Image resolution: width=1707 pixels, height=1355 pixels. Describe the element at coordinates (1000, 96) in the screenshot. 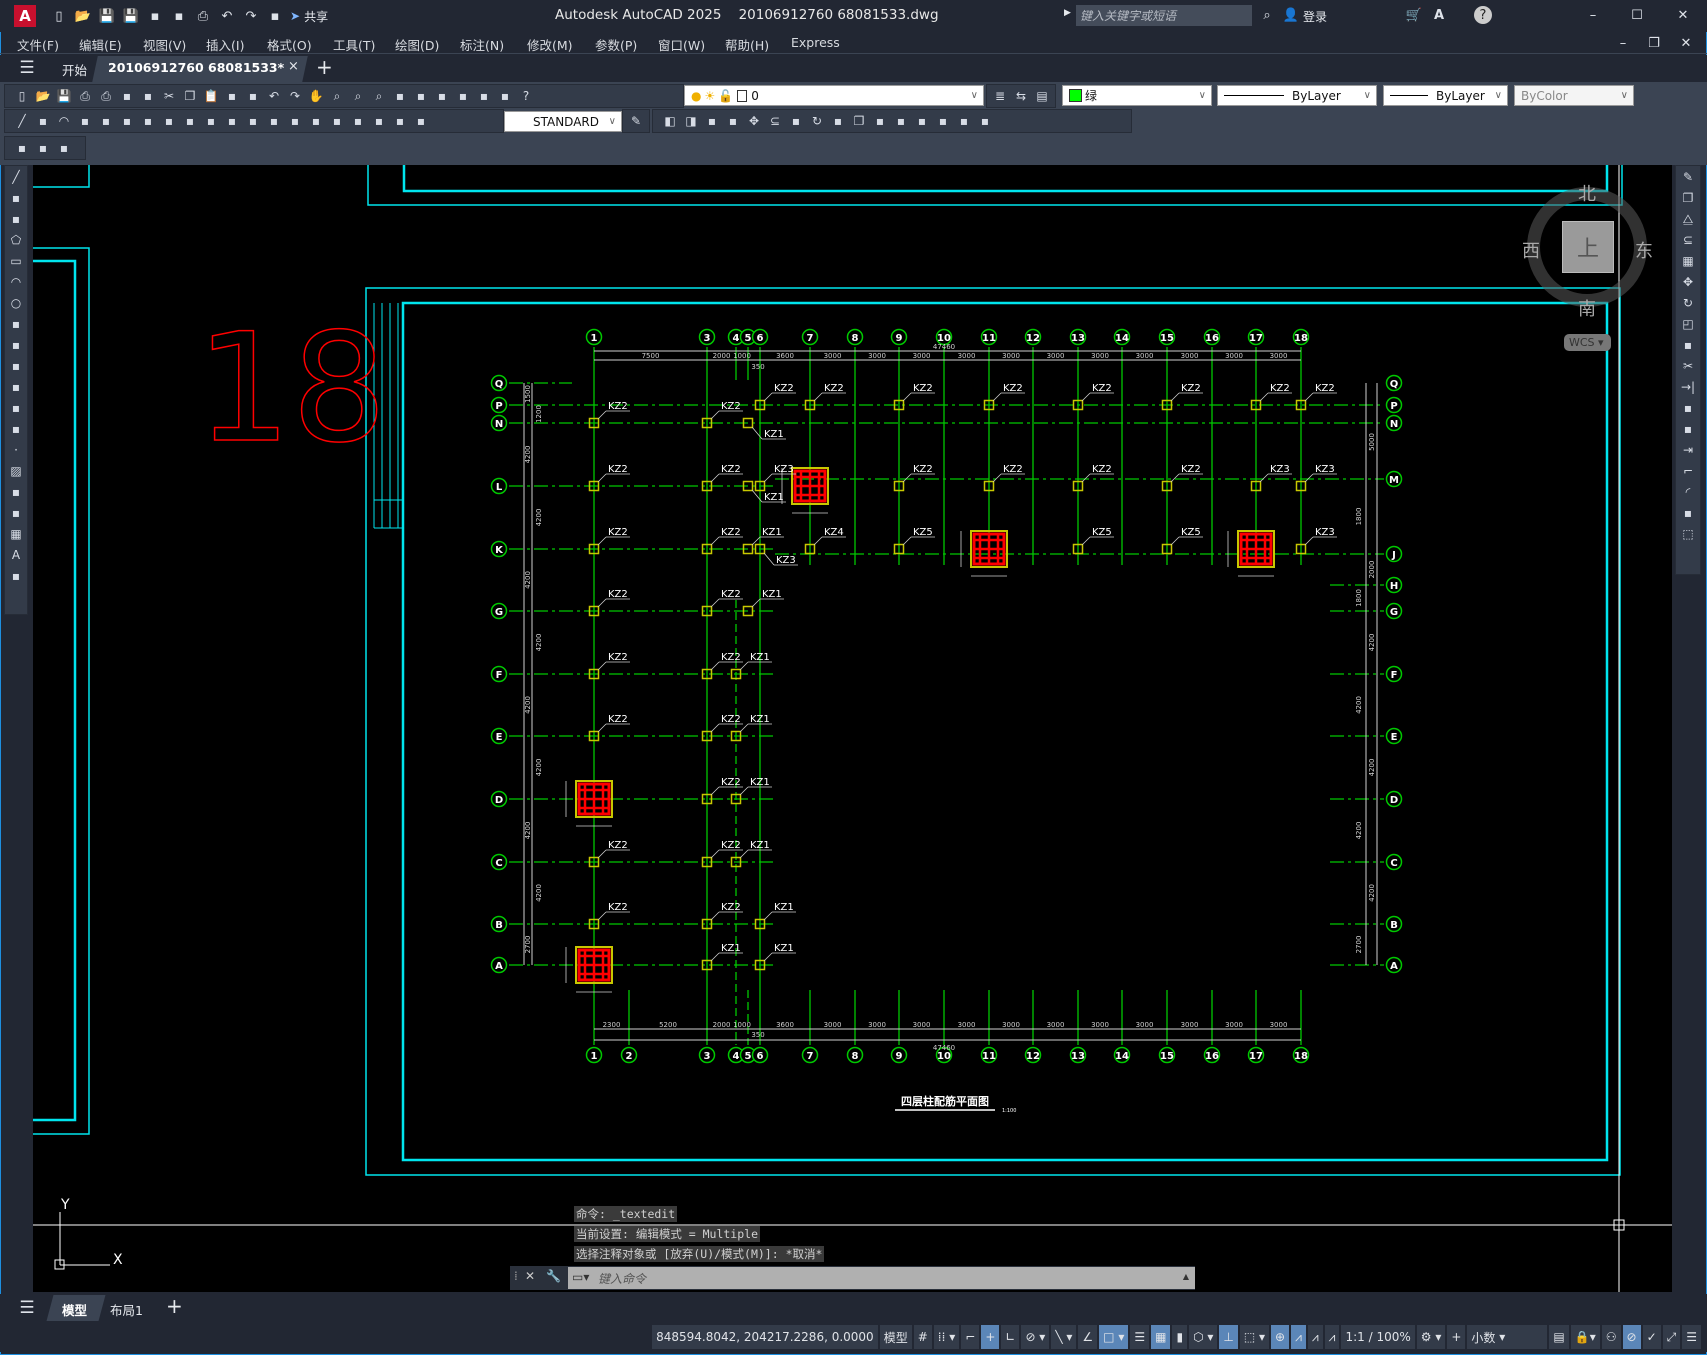

I see `make-current-icon: ≣` at that location.